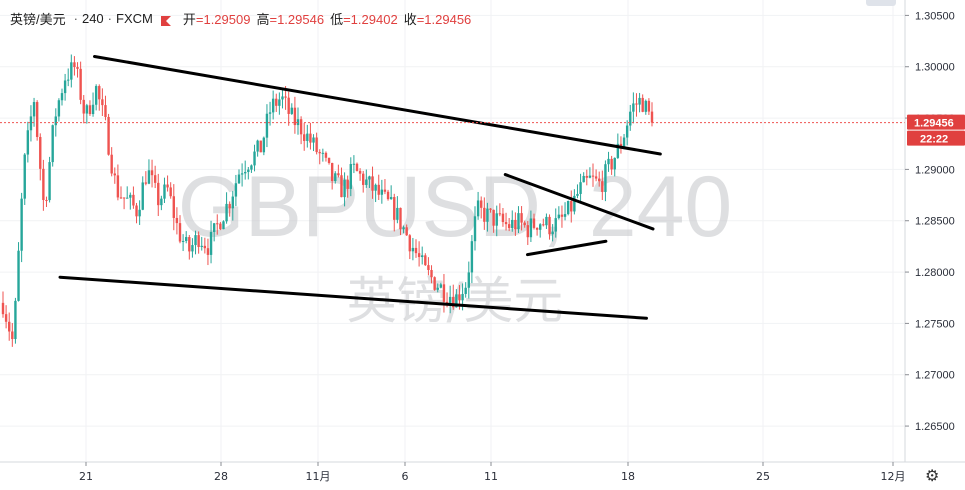  What do you see at coordinates (92, 18) in the screenshot?
I see `interval: 240` at bounding box center [92, 18].